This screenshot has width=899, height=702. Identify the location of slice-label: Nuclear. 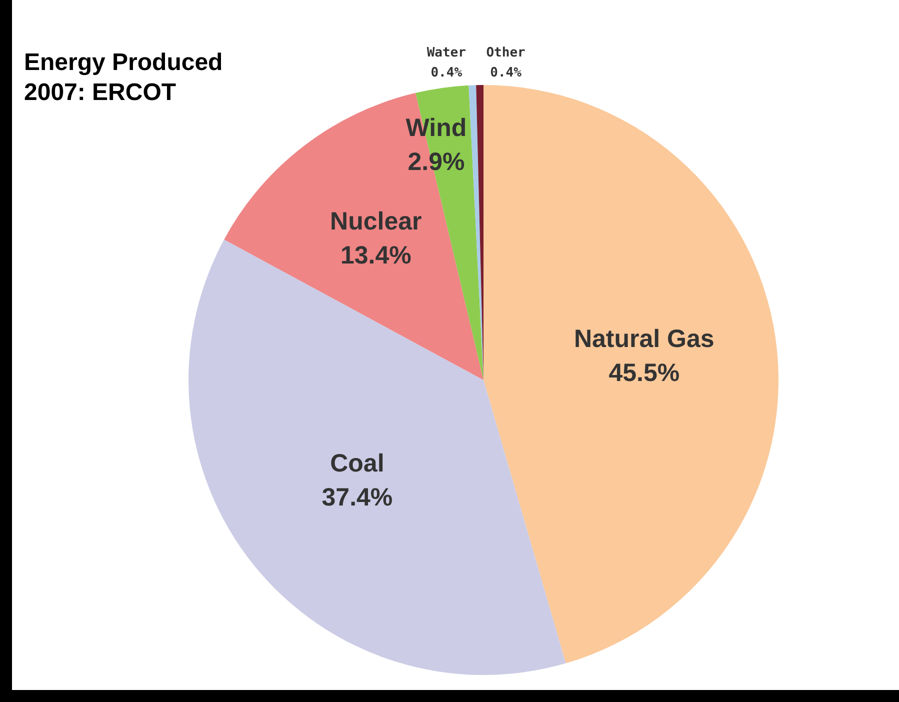
(376, 221).